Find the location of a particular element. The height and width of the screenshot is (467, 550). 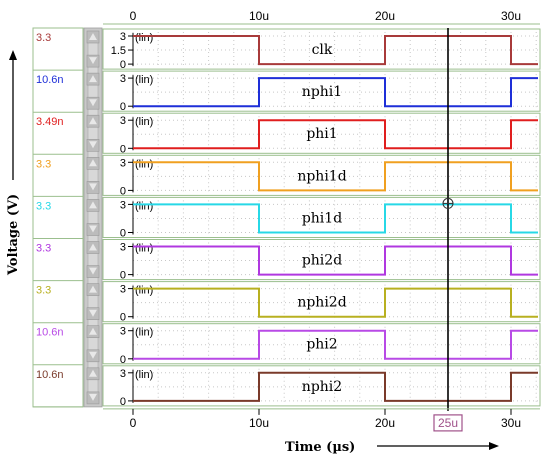

waveform-trace-phi1d is located at coordinates (335, 218).